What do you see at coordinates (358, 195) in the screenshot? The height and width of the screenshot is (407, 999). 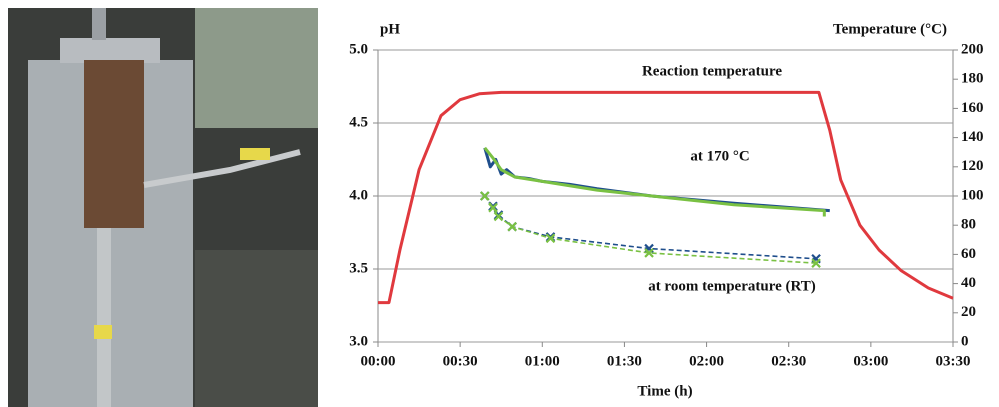 I see `y-tick-label: 4.0` at bounding box center [358, 195].